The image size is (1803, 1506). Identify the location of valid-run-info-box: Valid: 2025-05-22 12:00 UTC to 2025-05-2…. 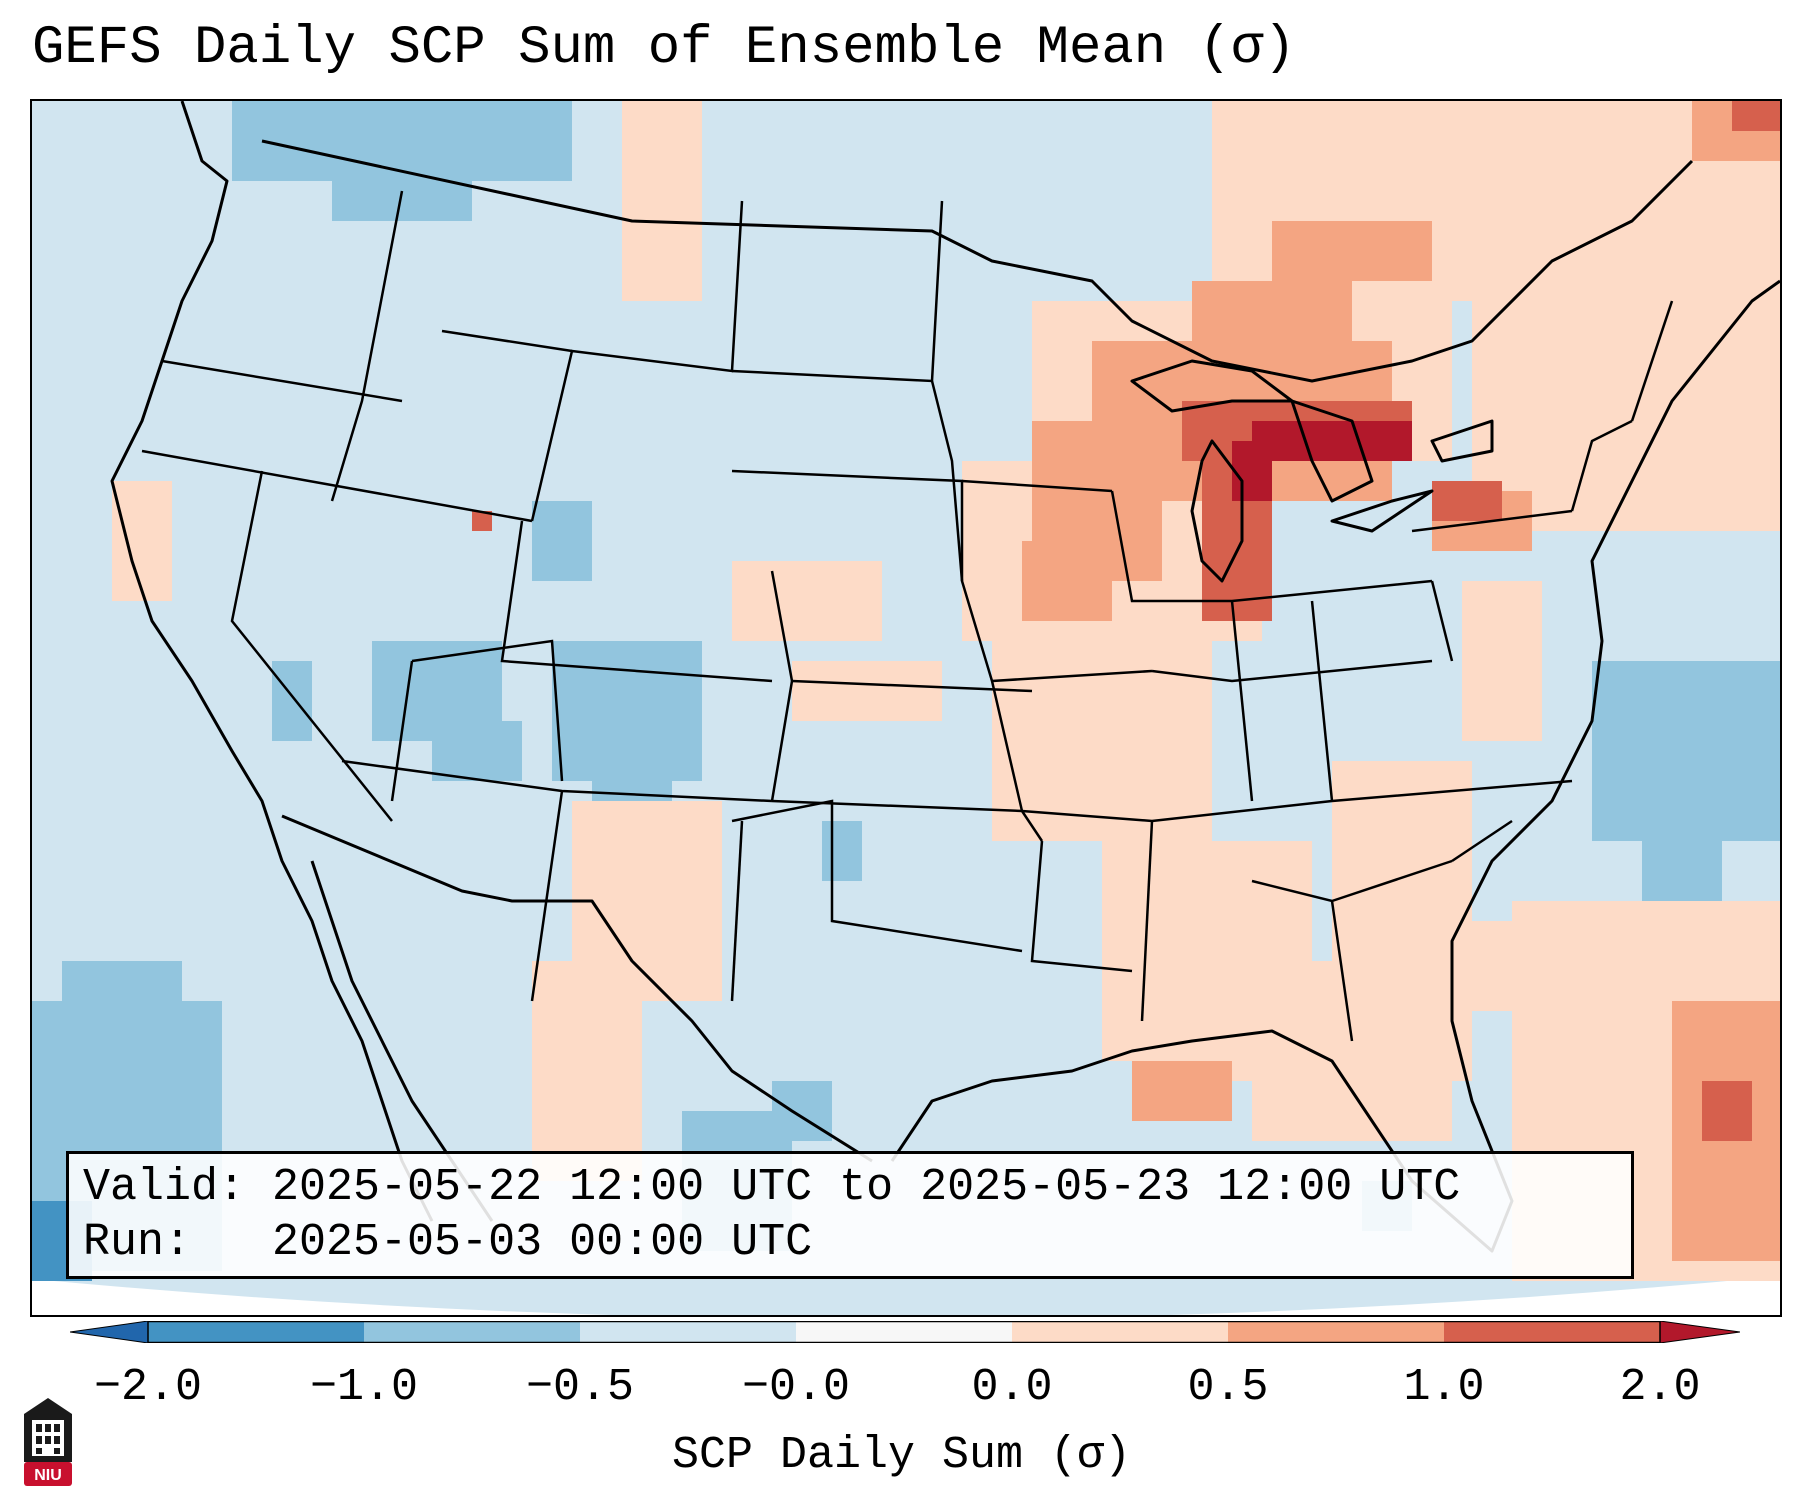
(850, 1215).